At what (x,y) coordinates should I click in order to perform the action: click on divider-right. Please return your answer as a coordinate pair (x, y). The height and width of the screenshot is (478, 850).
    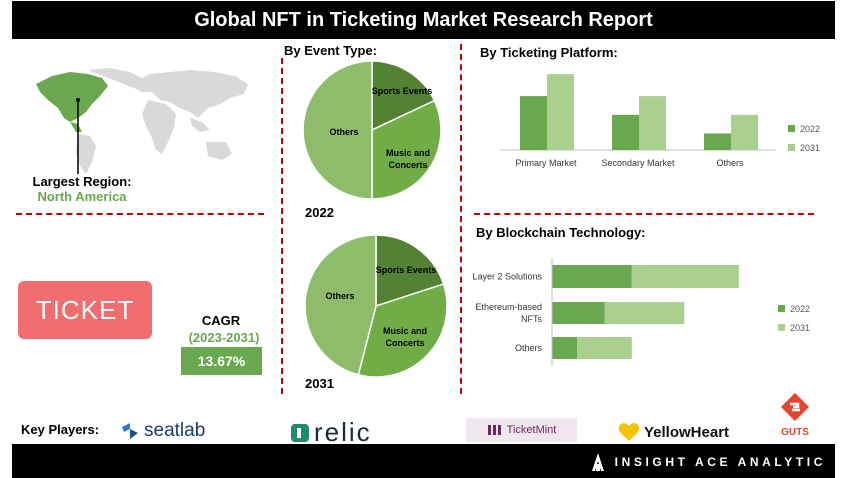
    Looking at the image, I should click on (461, 219).